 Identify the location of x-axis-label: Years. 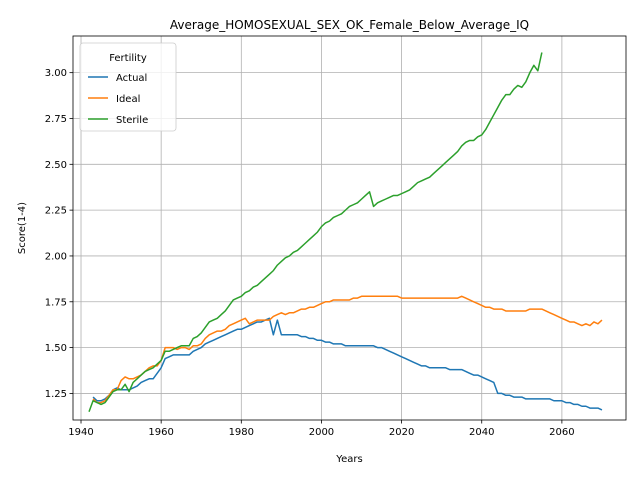
(348, 459).